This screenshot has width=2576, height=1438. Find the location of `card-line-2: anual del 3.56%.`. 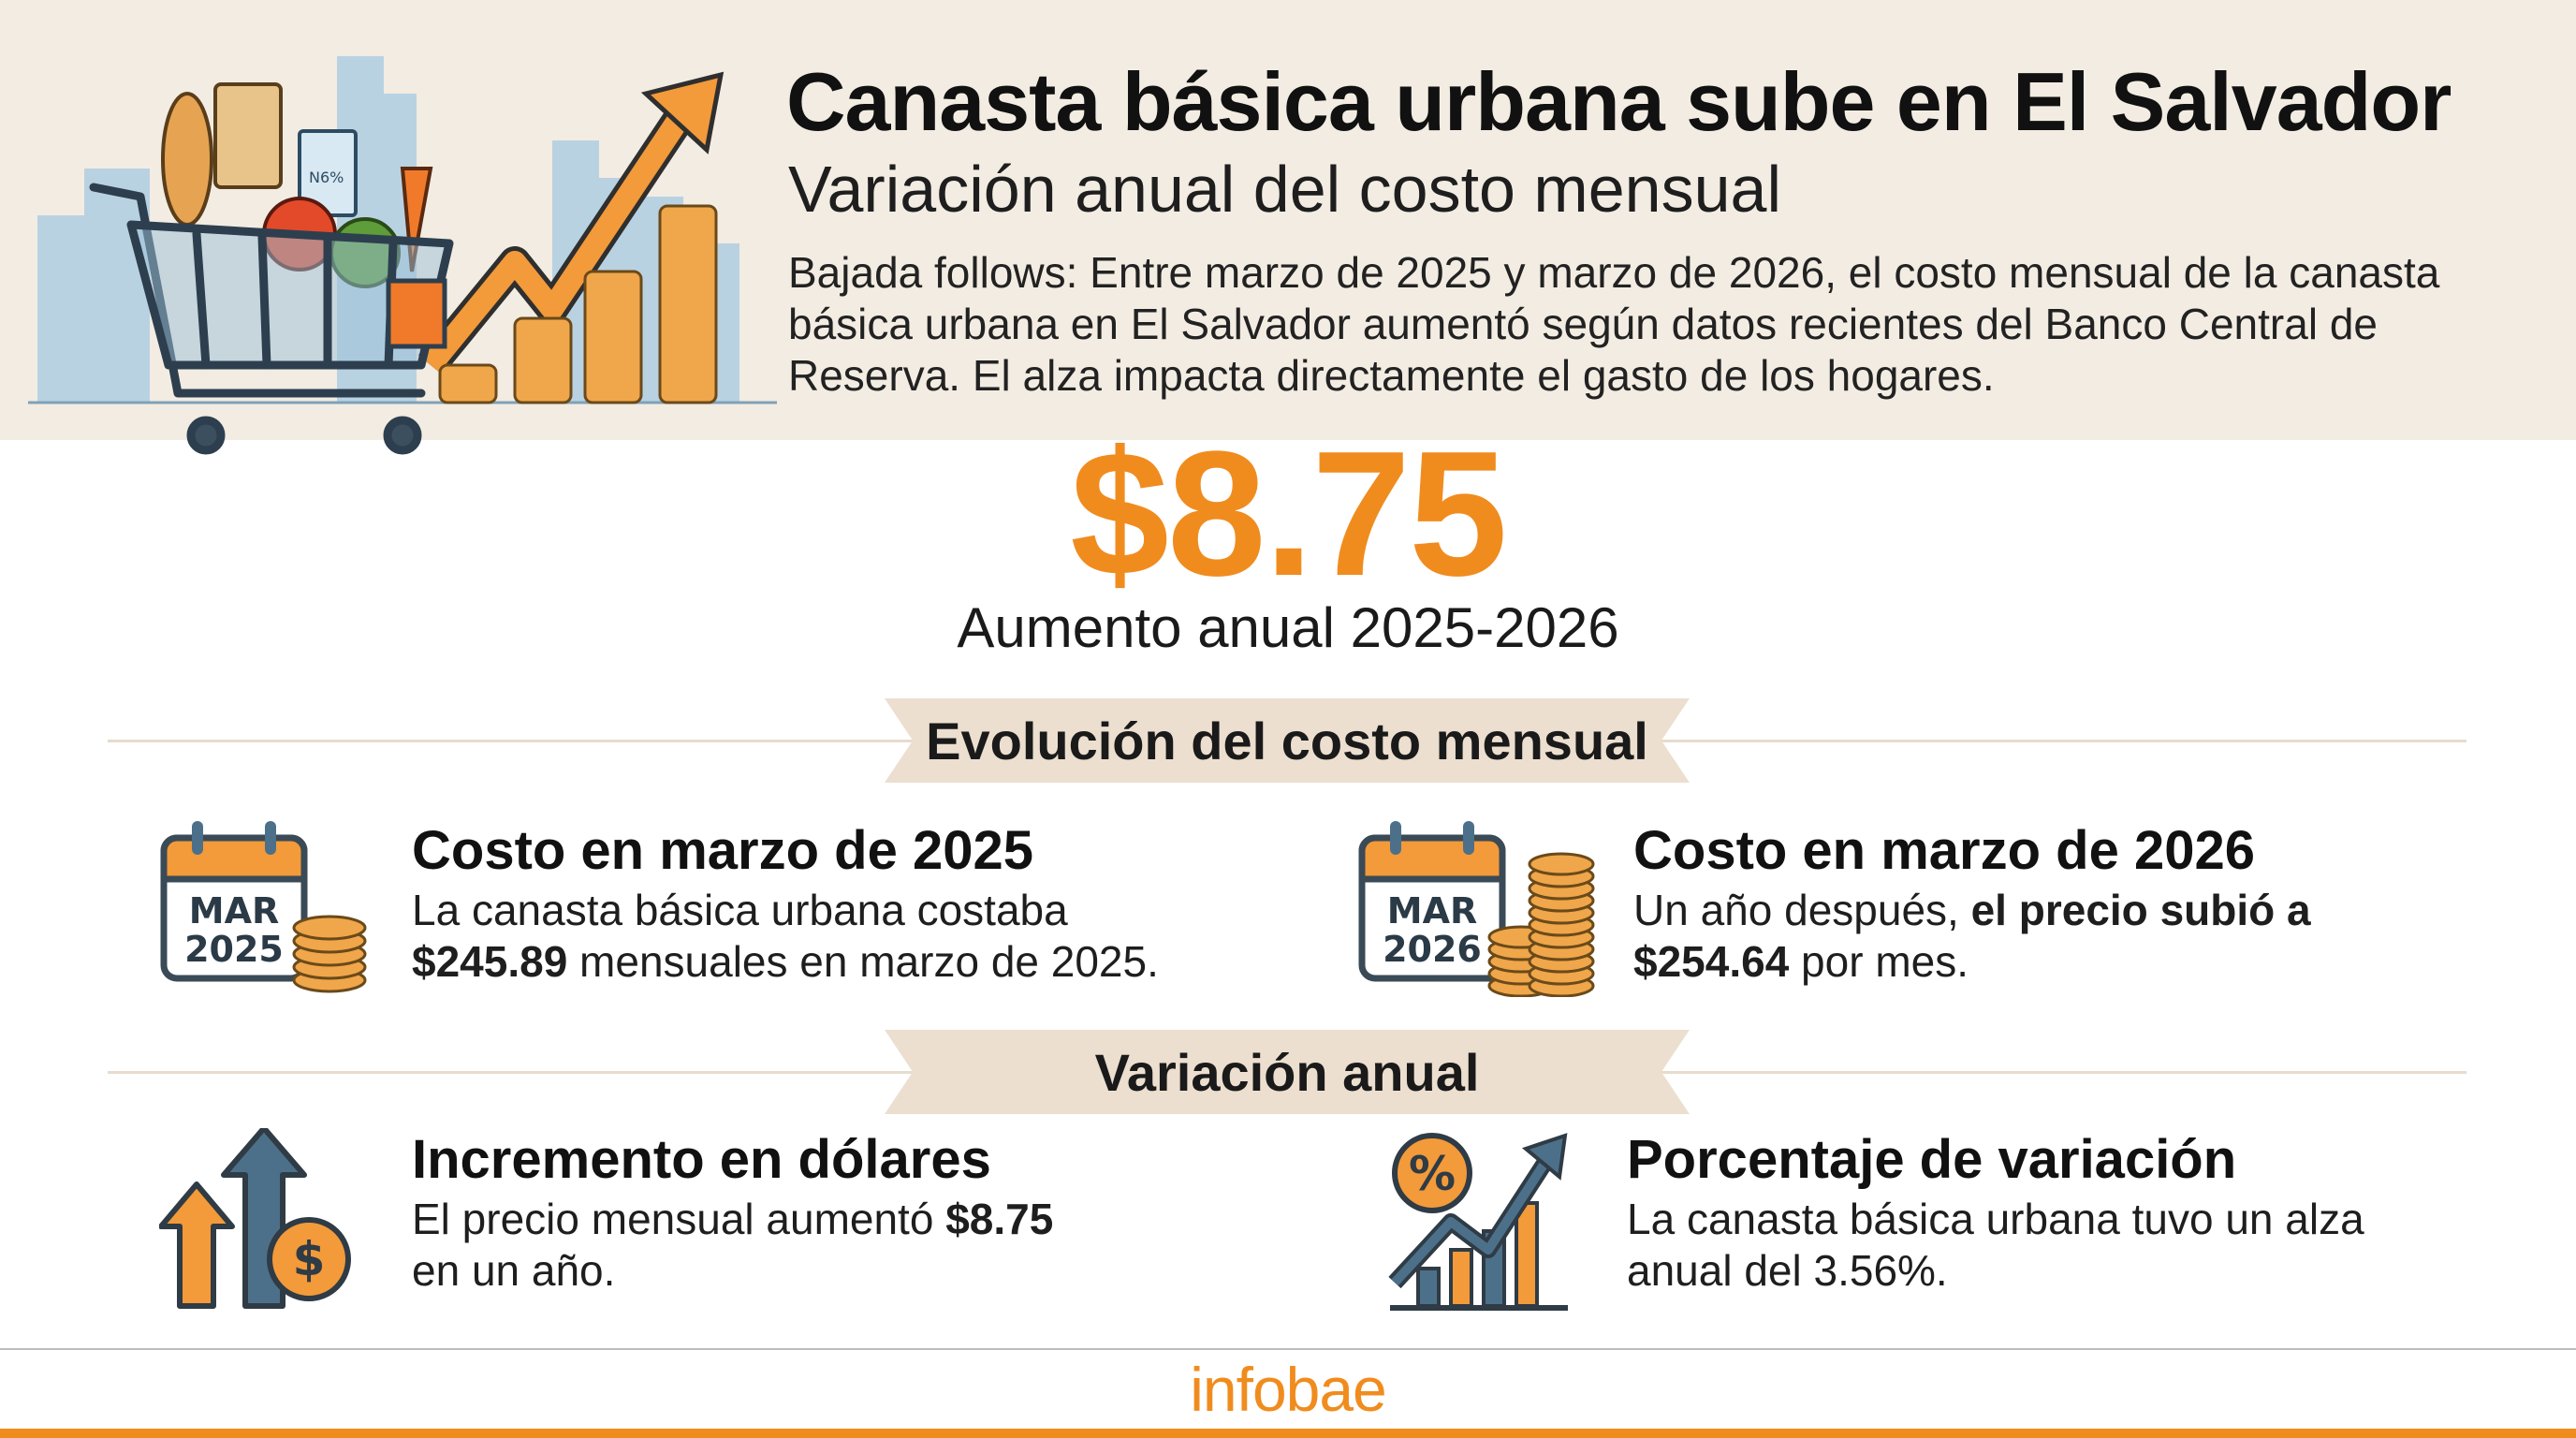

card-line-2: anual del 3.56%. is located at coordinates (1787, 1270).